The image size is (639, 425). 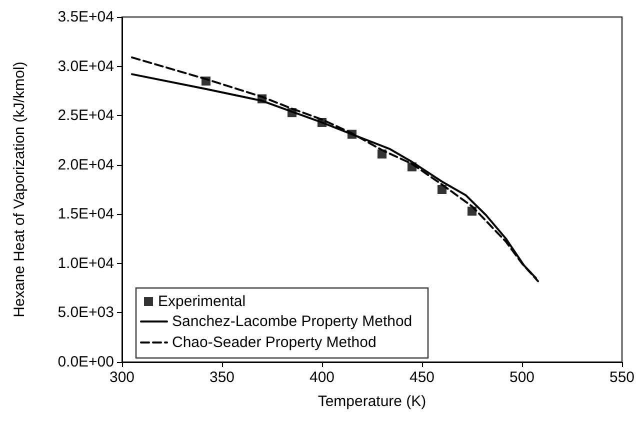 What do you see at coordinates (86, 214) in the screenshot?
I see `y-tick-label: 1.5E+04` at bounding box center [86, 214].